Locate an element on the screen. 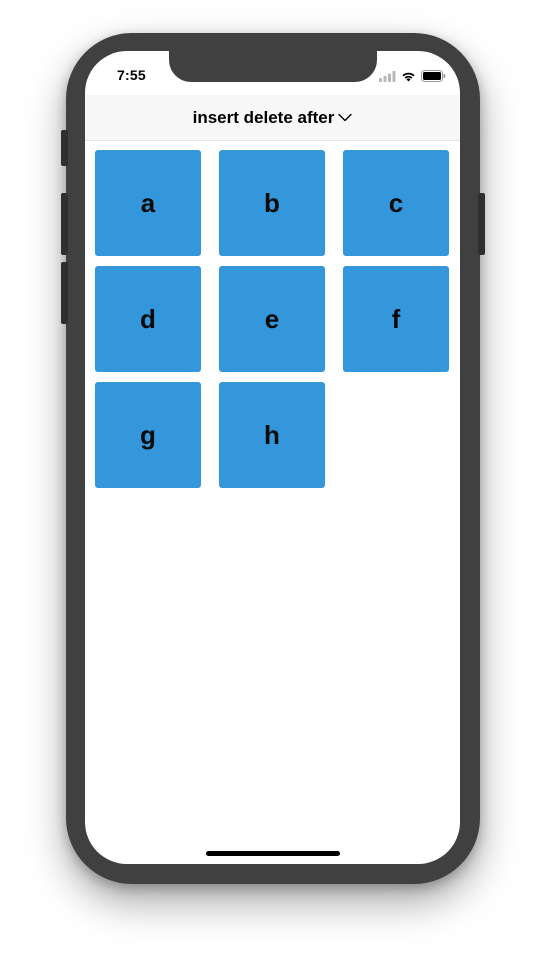 This screenshot has width=545, height=964. grid-item-label: f is located at coordinates (396, 318).